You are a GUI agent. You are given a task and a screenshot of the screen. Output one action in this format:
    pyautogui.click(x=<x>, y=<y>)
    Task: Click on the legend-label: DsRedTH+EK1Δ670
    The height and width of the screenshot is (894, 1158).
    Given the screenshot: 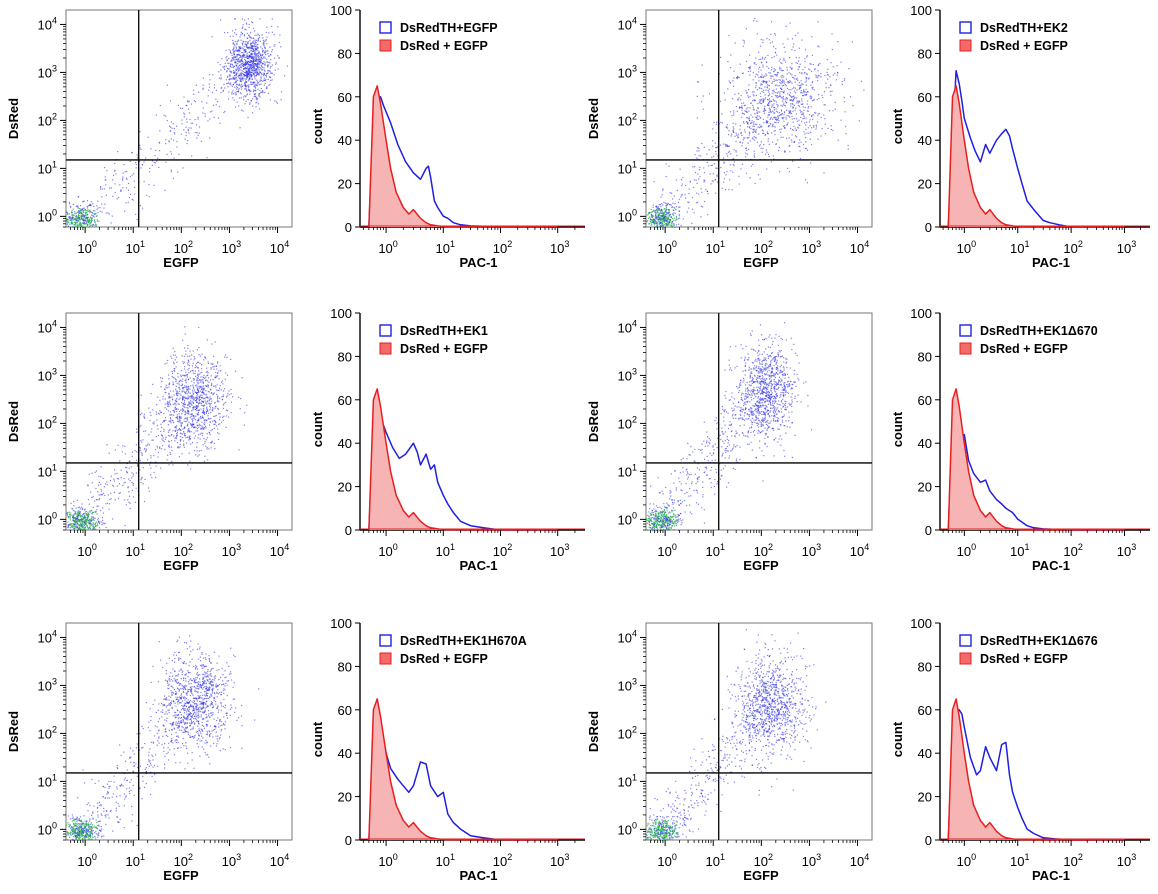 What is the action you would take?
    pyautogui.click(x=1039, y=331)
    